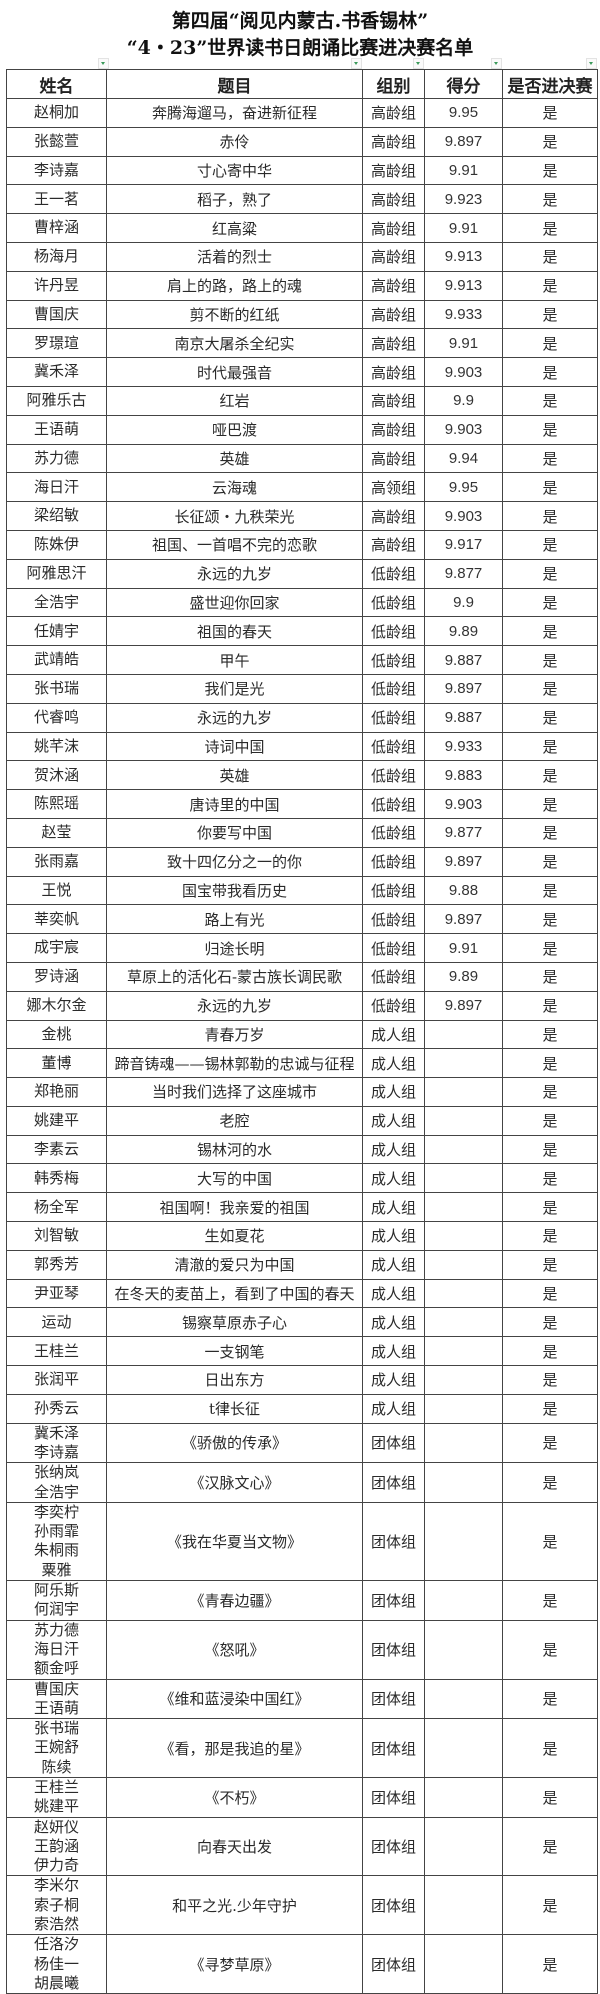 The width and height of the screenshot is (600, 1994). Describe the element at coordinates (463, 256) in the screenshot. I see `cell-score: 9.913` at that location.